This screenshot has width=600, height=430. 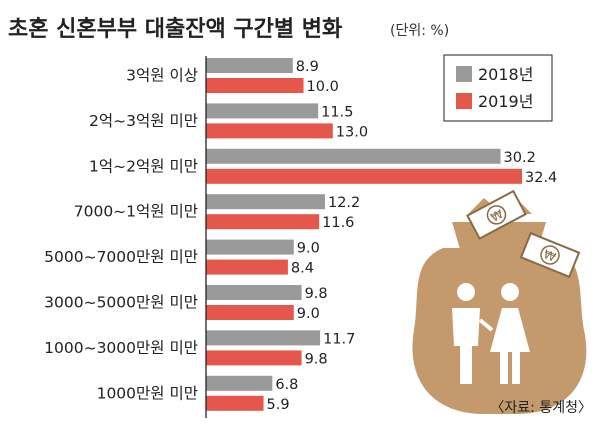 What do you see at coordinates (286, 385) in the screenshot?
I see `data-label: 6.8` at bounding box center [286, 385].